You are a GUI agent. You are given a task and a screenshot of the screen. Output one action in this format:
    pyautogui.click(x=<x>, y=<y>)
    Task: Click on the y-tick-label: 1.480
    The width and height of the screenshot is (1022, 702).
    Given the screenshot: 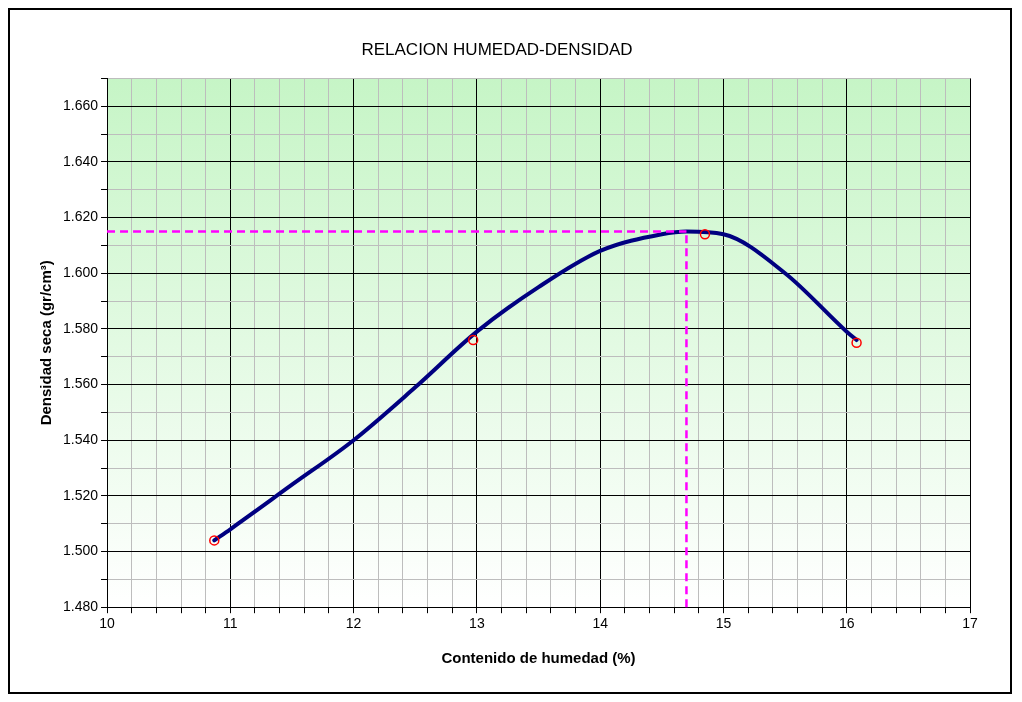 What is the action you would take?
    pyautogui.click(x=80, y=606)
    